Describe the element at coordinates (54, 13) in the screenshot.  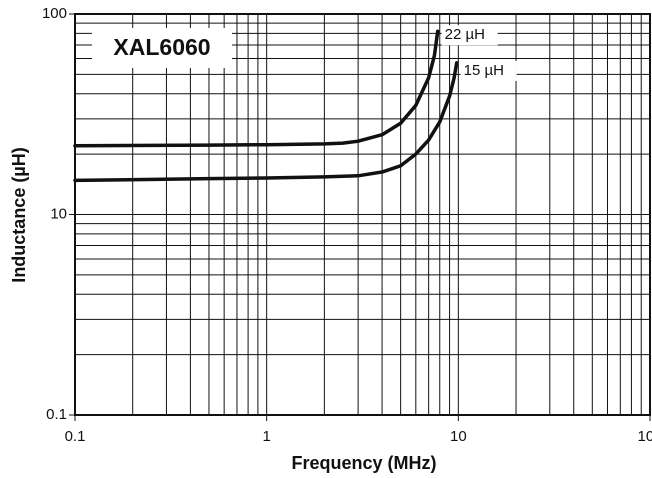
I see `y-tick-label: 100` at that location.